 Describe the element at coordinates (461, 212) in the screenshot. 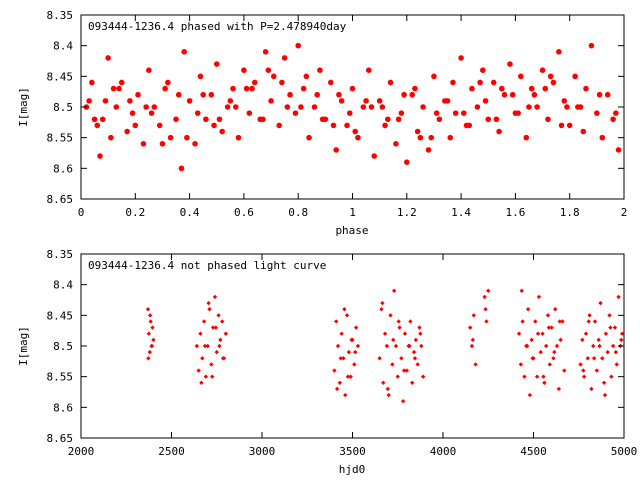

I see `x-tick-label: 1.4` at that location.